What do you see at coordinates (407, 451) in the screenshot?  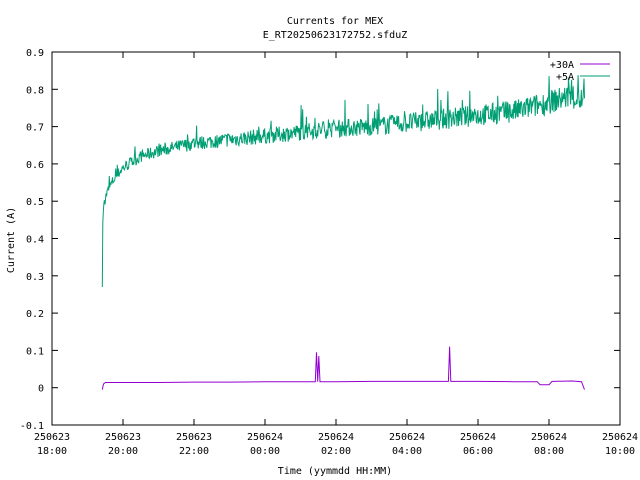 I see `x-tick-time-label: 04:00` at bounding box center [407, 451].